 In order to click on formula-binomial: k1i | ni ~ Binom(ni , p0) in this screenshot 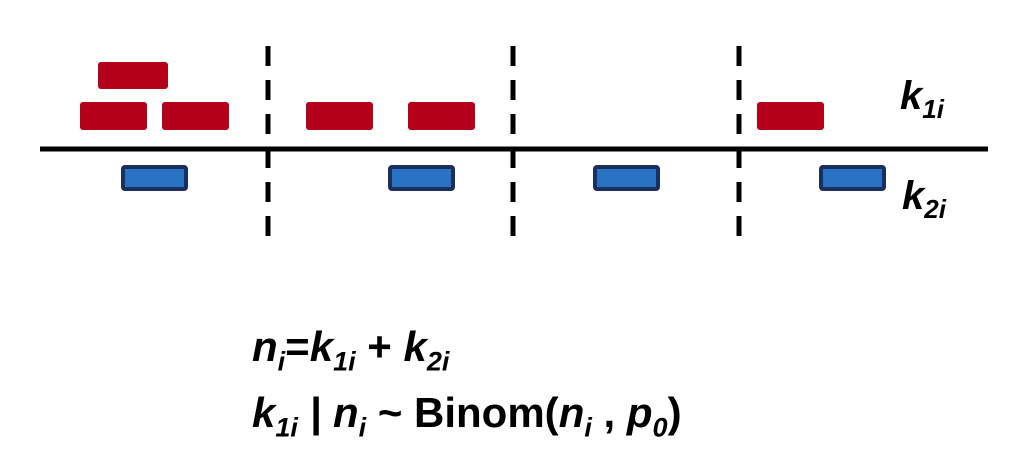, I will do `click(467, 416)`.